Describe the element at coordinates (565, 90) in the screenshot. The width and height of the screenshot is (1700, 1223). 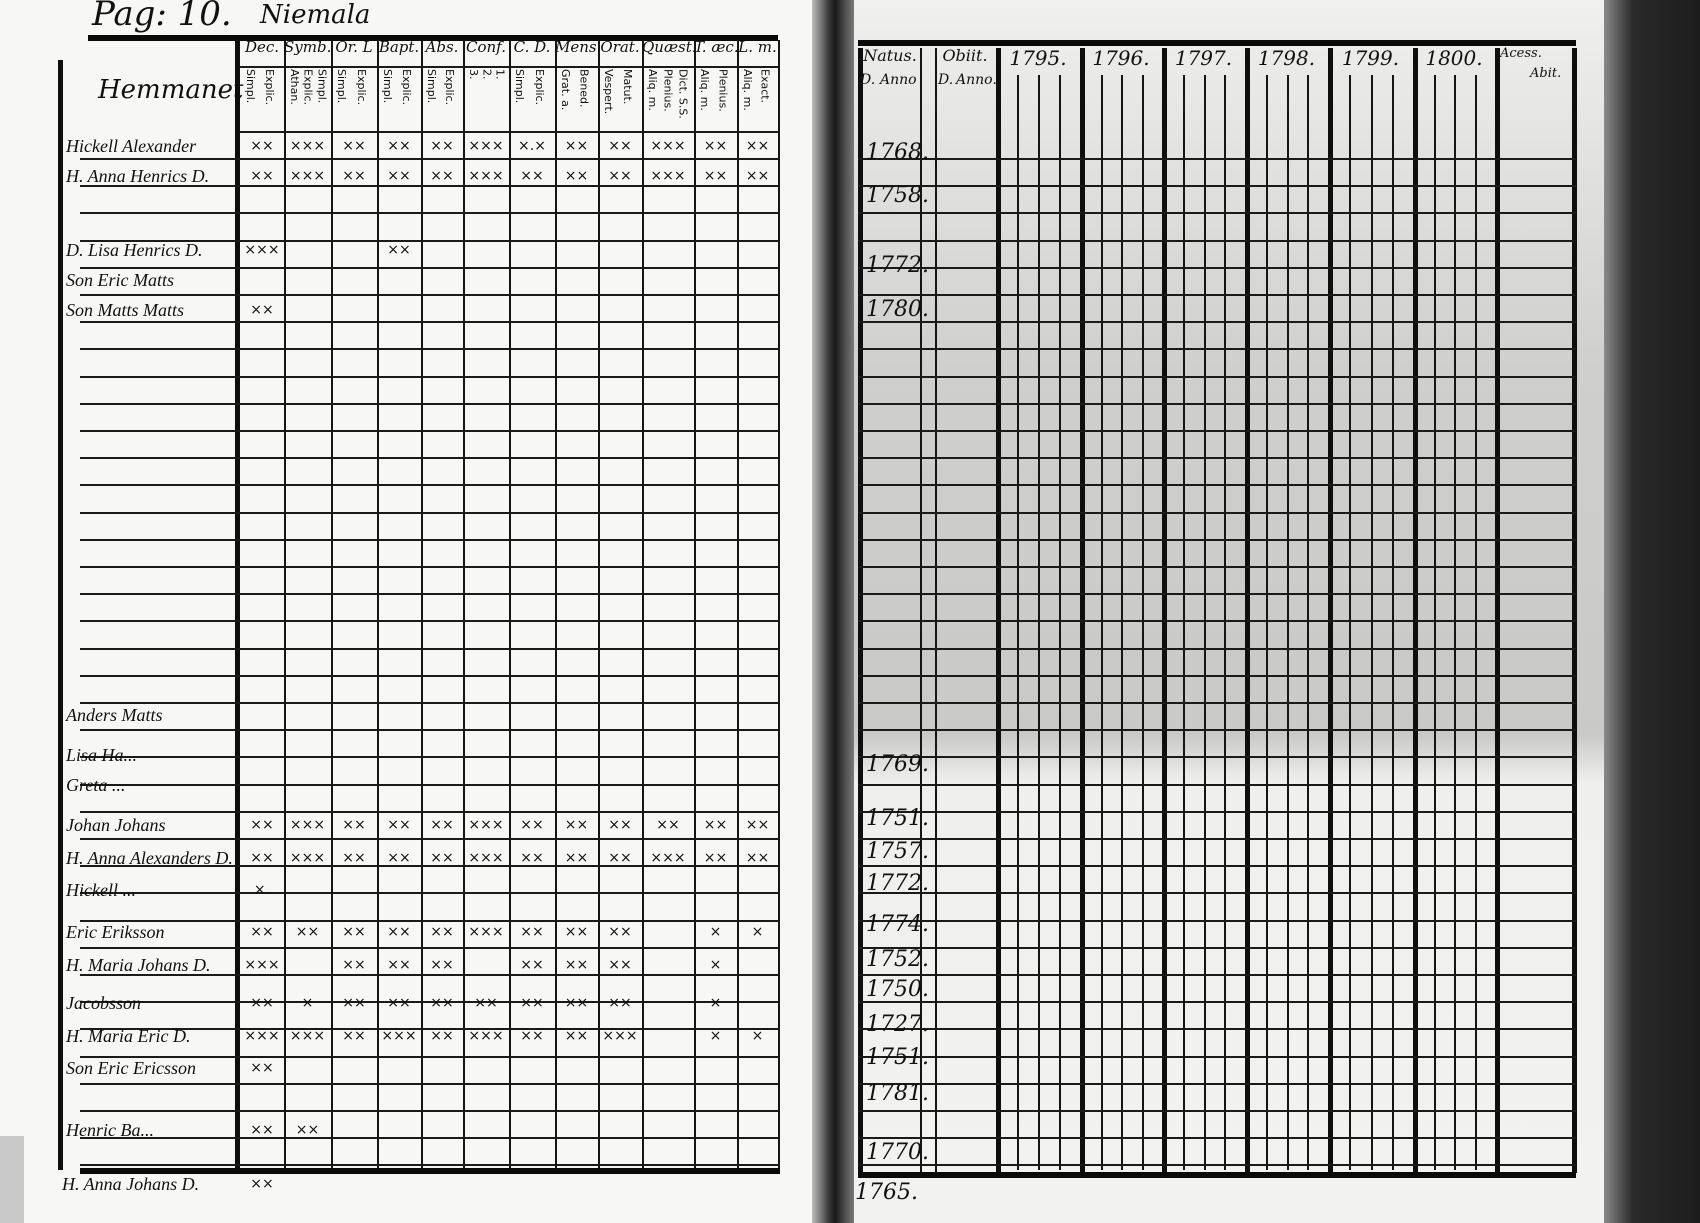
I see `column-subheader: Grat. a.` at that location.